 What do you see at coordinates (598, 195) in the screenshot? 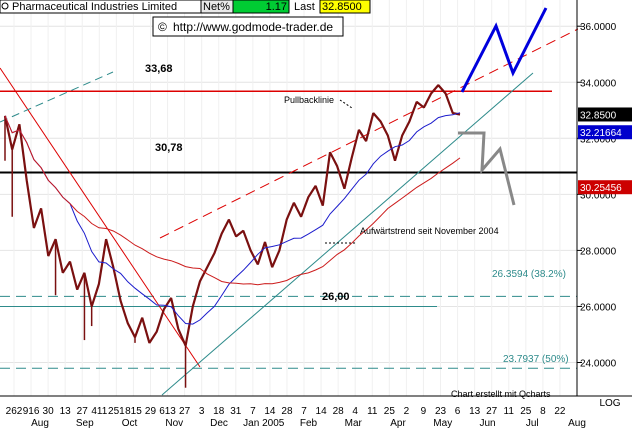
I see `y-tick-label-3: 30.0000` at bounding box center [598, 195].